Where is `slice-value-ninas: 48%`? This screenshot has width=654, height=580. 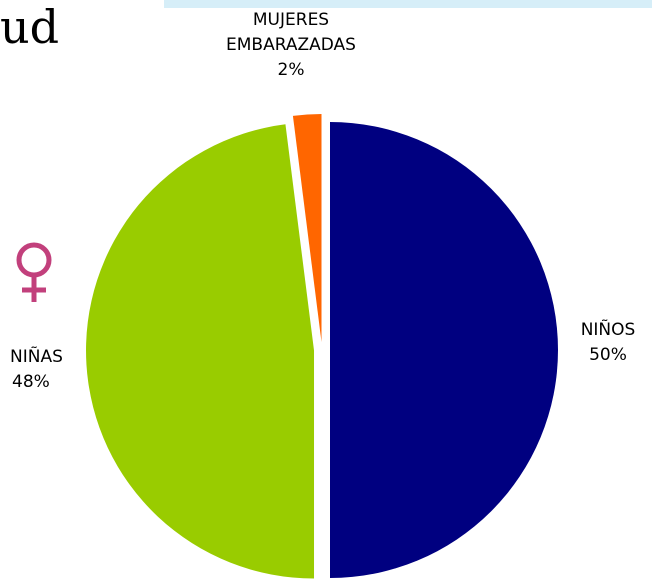 slice-value-ninas: 48% is located at coordinates (31, 382).